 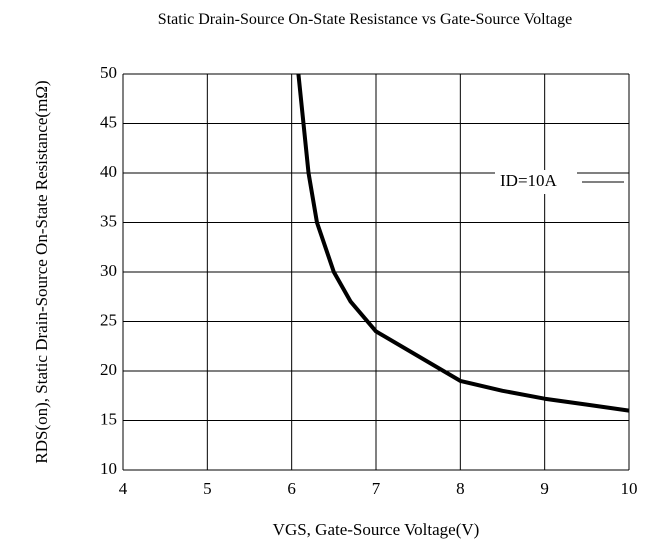 I want to click on x-tick-label: 9, so click(x=544, y=488).